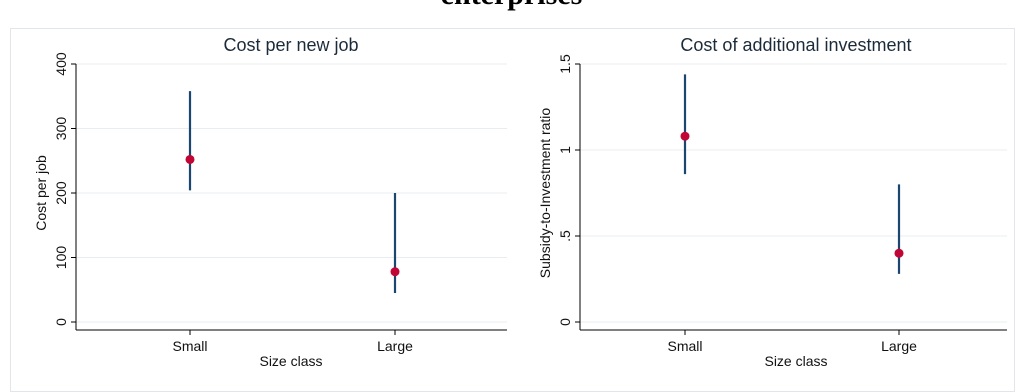 The image size is (1023, 392). I want to click on y-tick-label: 1.5, so click(565, 64).